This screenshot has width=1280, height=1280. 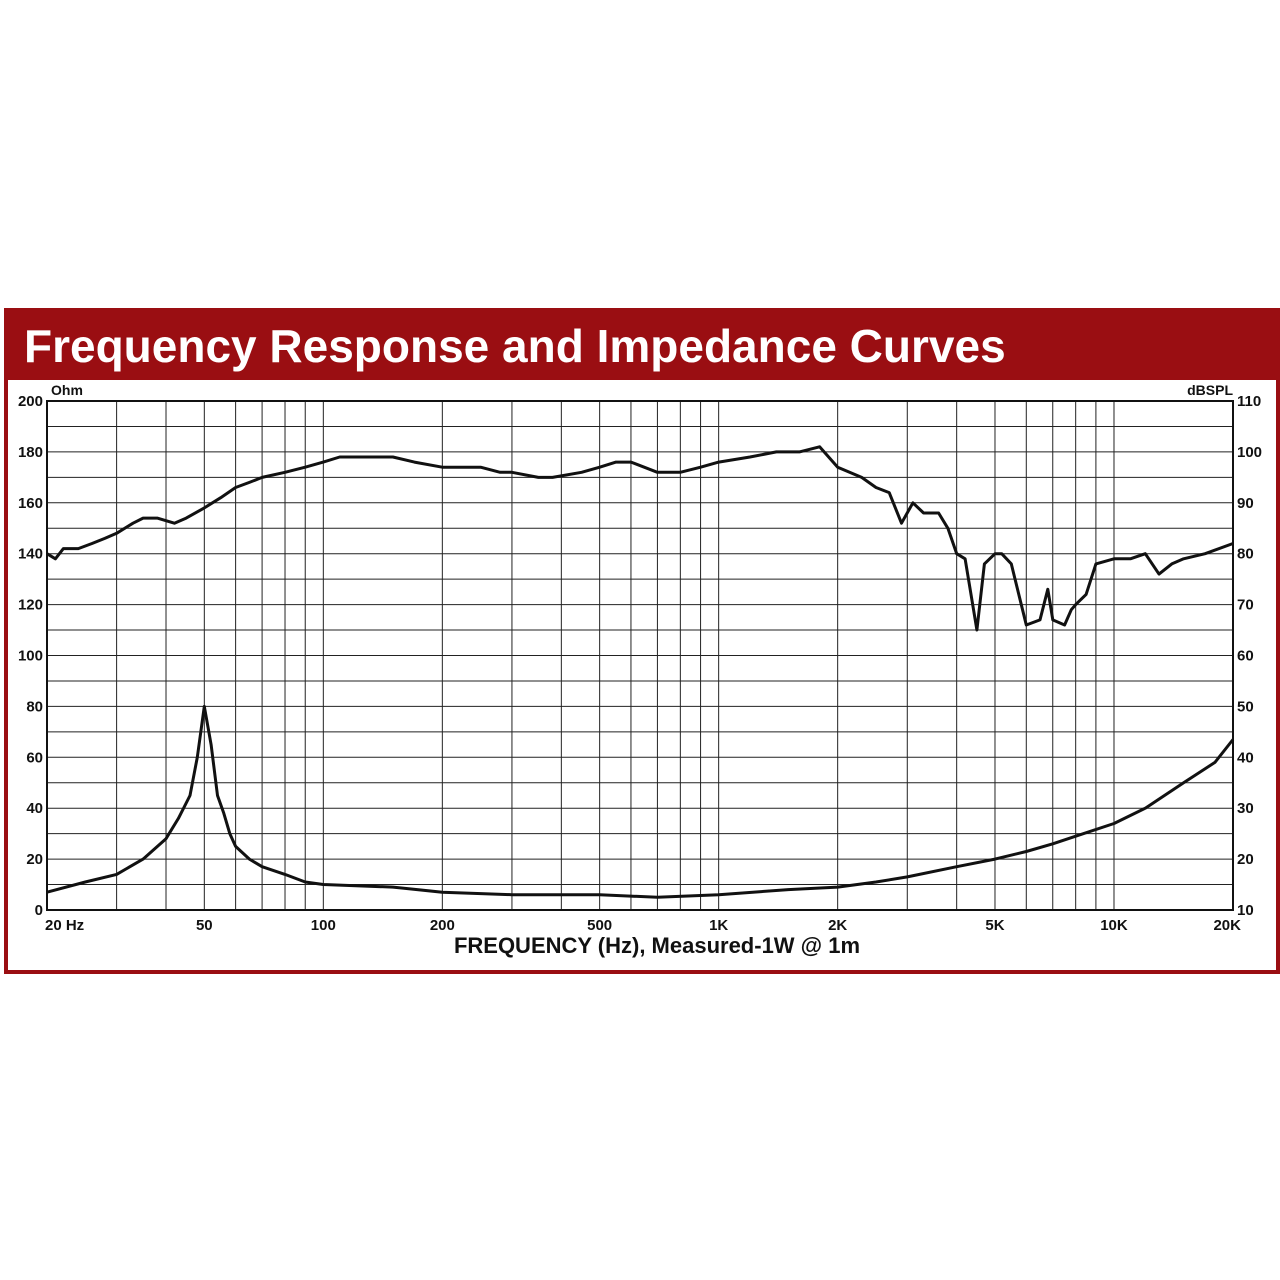 I want to click on y-right-tick-label: 90, so click(x=1245, y=503).